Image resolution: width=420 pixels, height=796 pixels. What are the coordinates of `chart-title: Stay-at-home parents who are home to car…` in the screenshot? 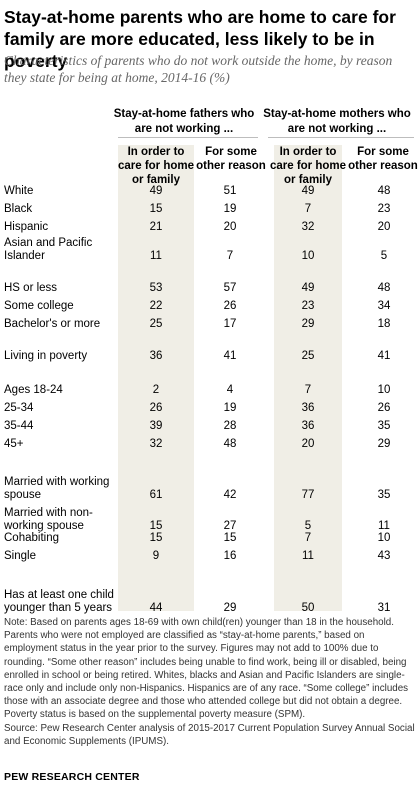 It's located at (200, 39).